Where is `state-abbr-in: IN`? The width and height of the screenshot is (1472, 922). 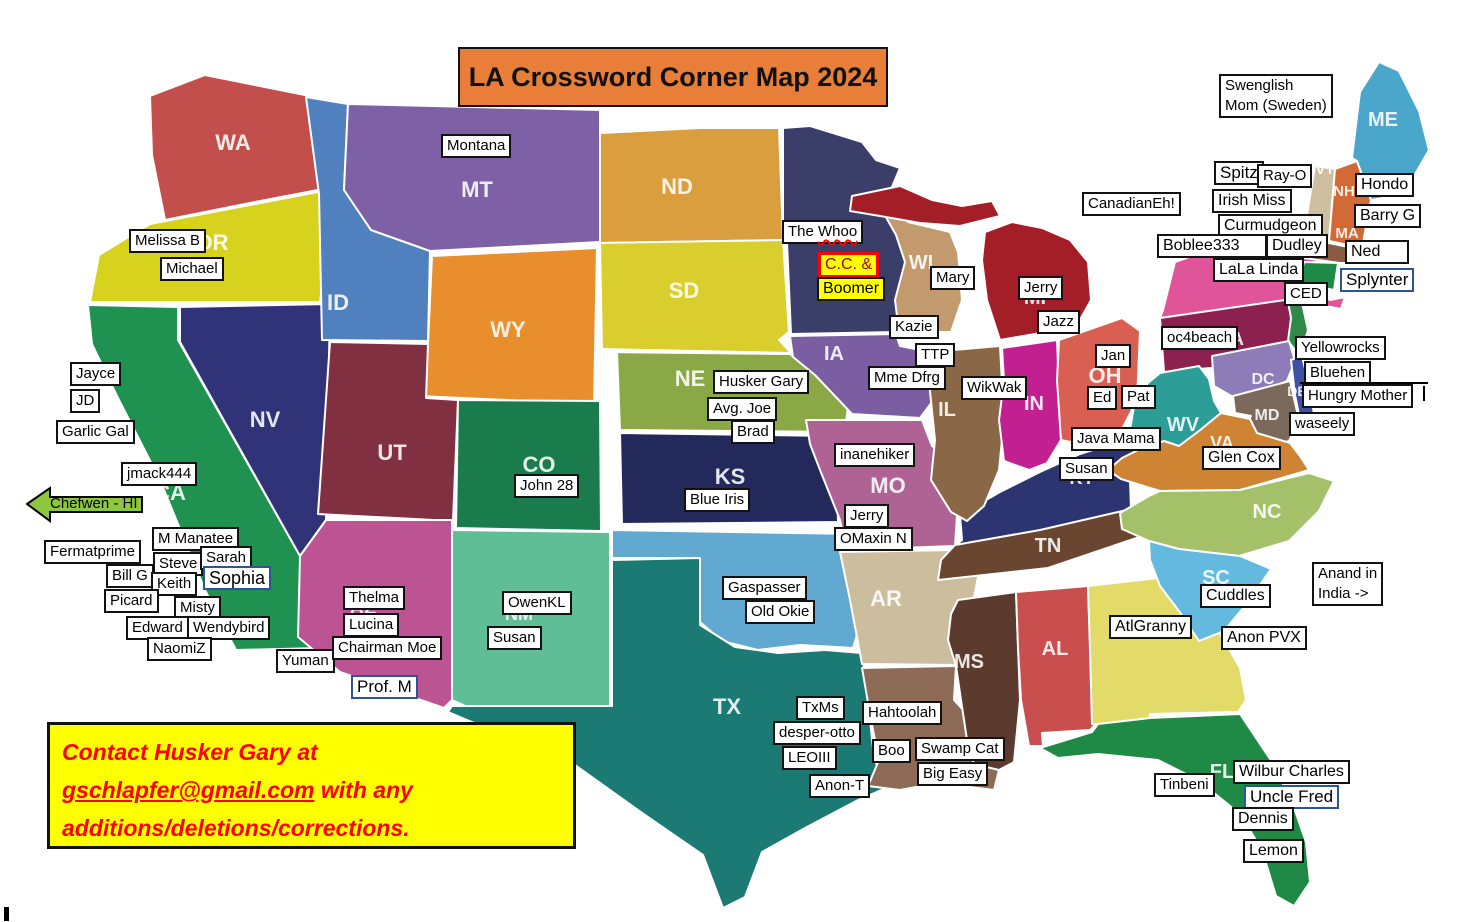 state-abbr-in: IN is located at coordinates (1034, 404).